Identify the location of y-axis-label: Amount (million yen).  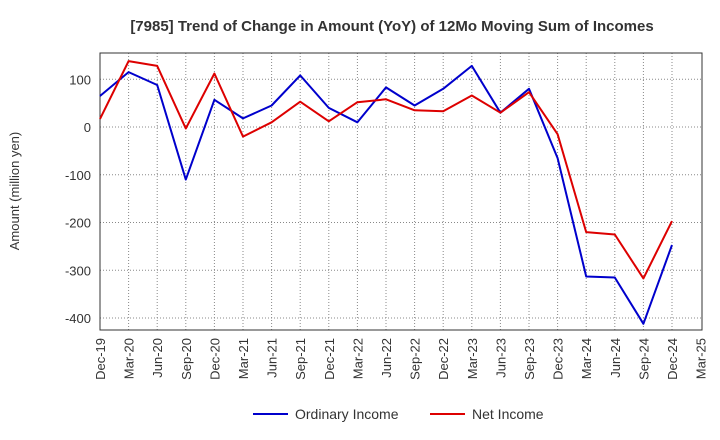
(14, 191).